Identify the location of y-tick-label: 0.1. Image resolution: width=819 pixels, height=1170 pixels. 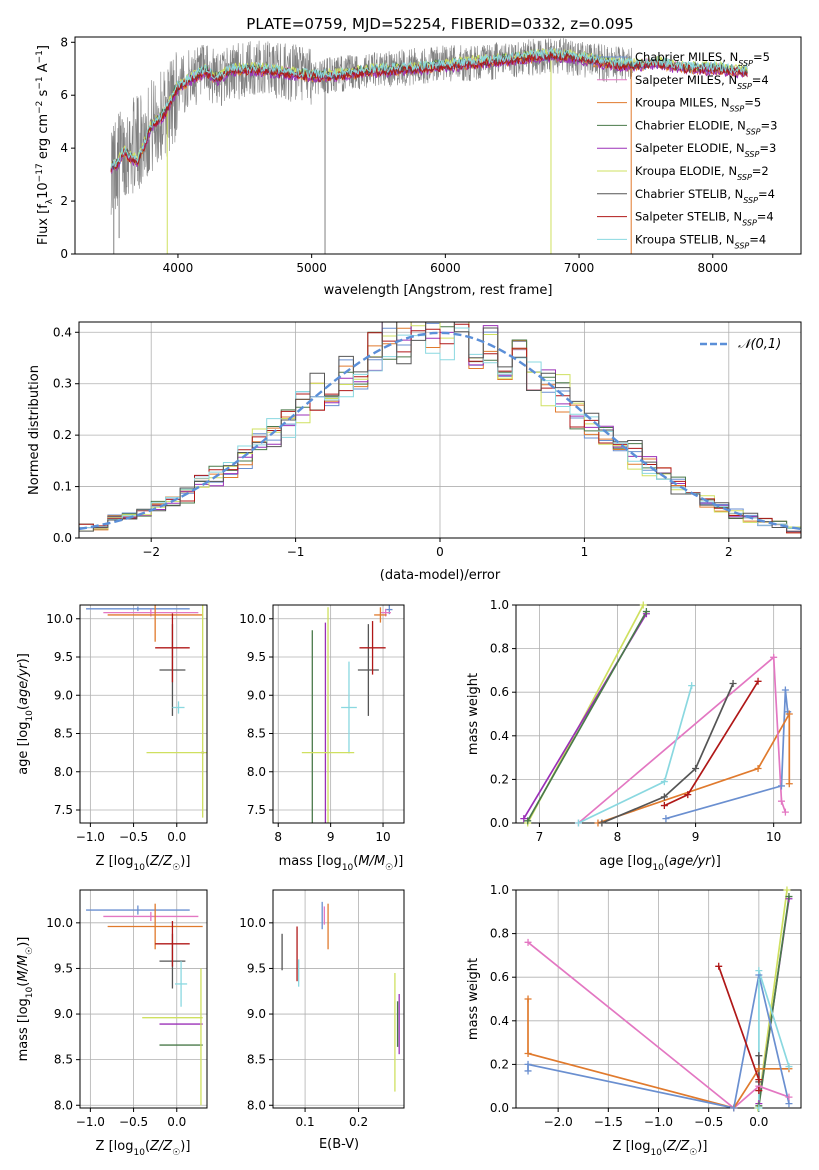
(62, 487).